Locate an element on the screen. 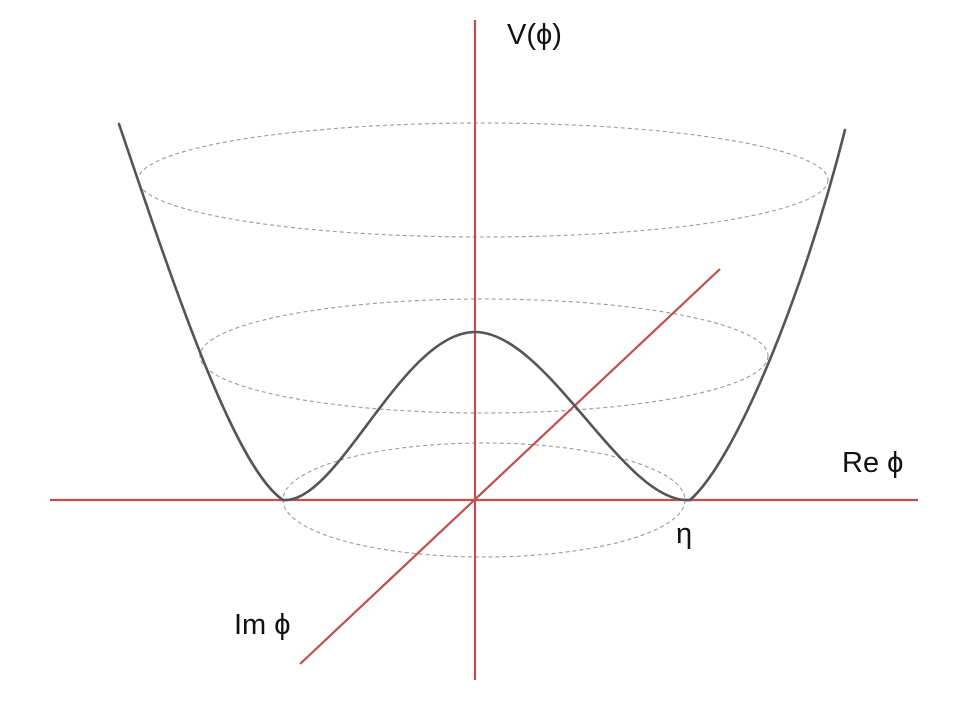  y-axis-label: V(ϕ) is located at coordinates (534, 35).